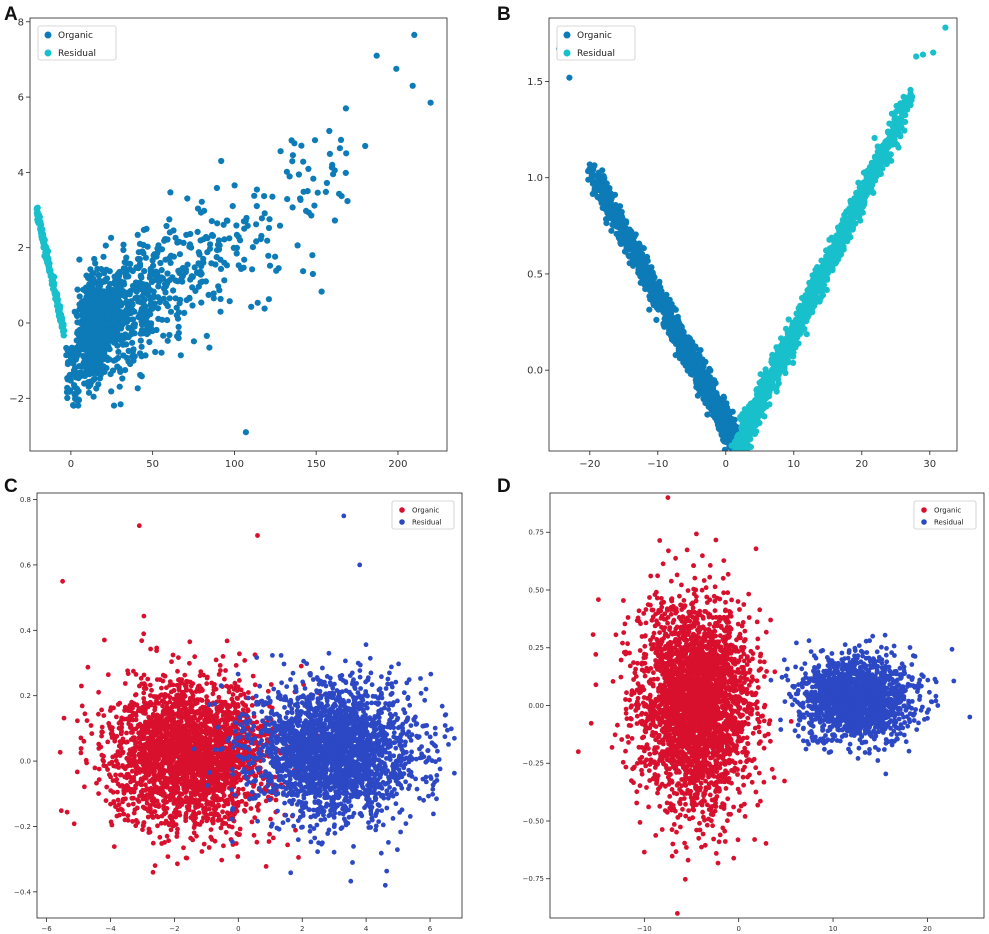 The width and height of the screenshot is (989, 934). I want to click on panel-a-legend-marker-residual, so click(48, 53).